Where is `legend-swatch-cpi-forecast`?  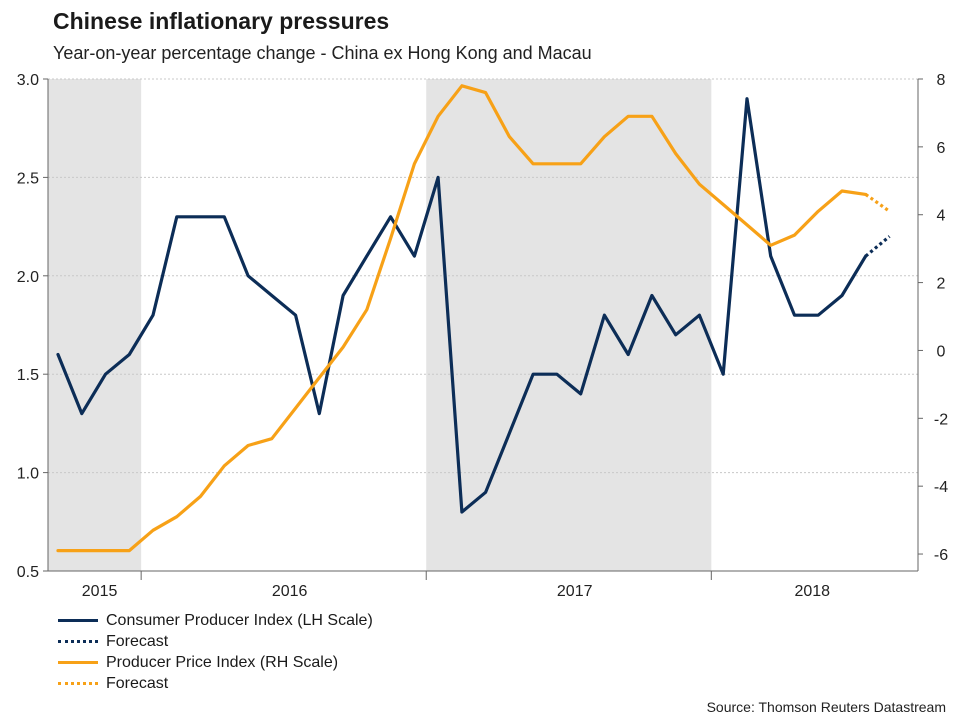
legend-swatch-cpi-forecast is located at coordinates (78, 641).